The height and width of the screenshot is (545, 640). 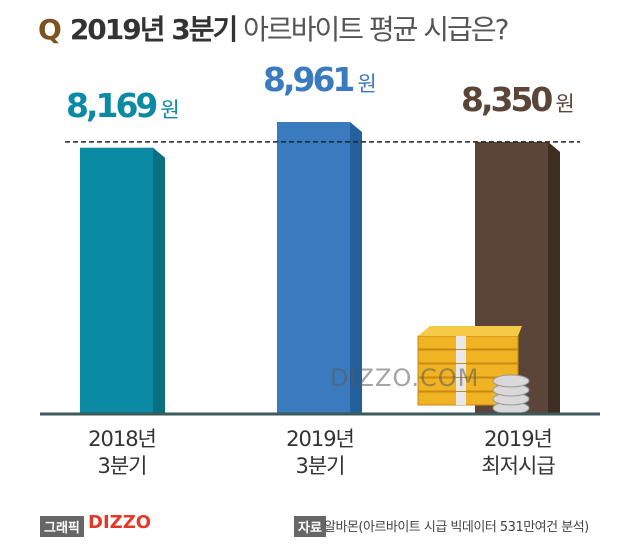 What do you see at coordinates (405, 378) in the screenshot?
I see `watermark: DIZZO.COM` at bounding box center [405, 378].